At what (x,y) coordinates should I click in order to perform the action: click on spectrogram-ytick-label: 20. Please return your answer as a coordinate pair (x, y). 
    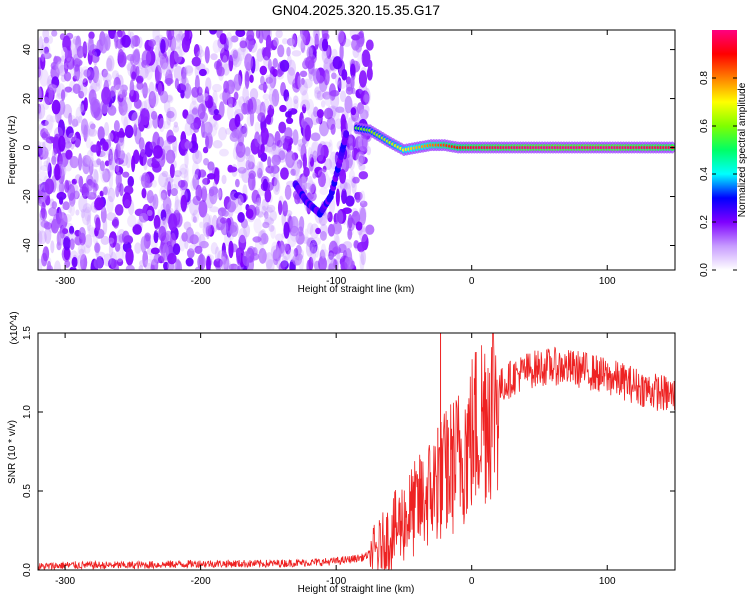
    Looking at the image, I should click on (27, 99).